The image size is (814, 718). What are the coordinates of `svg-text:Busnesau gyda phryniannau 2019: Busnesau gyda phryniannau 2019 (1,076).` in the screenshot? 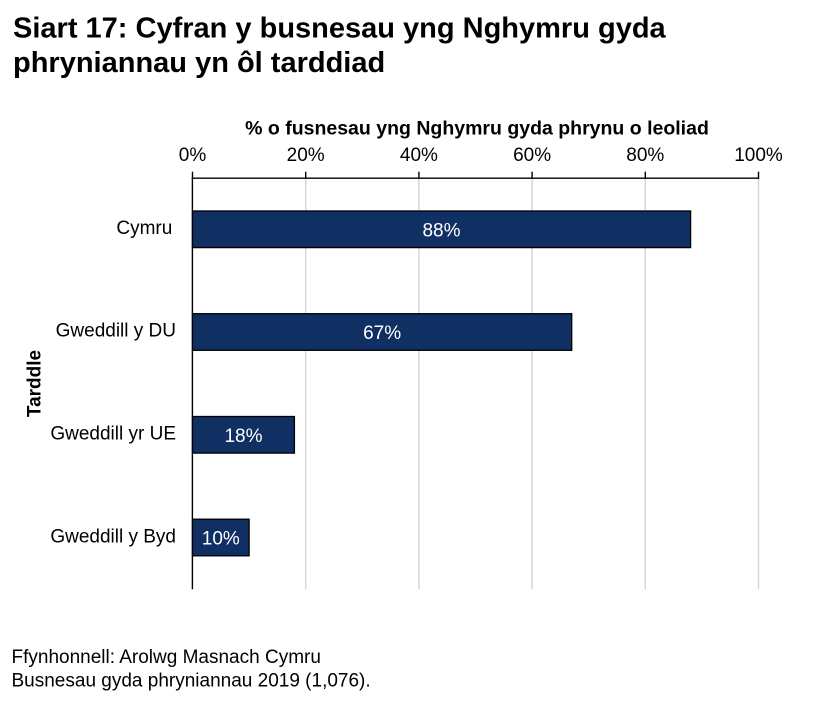 It's located at (191, 680).